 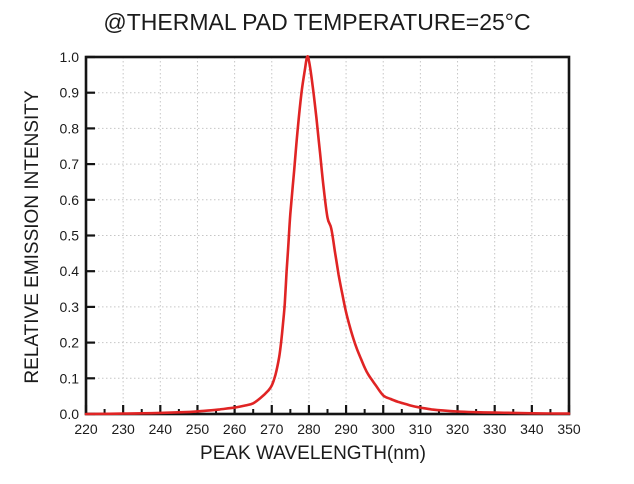 I want to click on x-tick-label: 270, so click(x=272, y=429).